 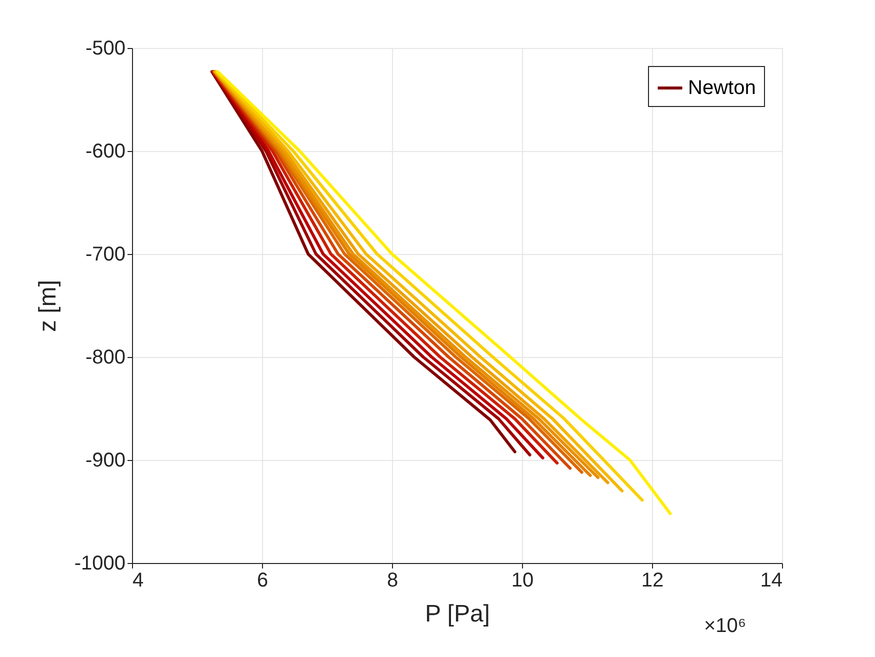 I want to click on y-tick-label: -700, so click(x=105, y=255).